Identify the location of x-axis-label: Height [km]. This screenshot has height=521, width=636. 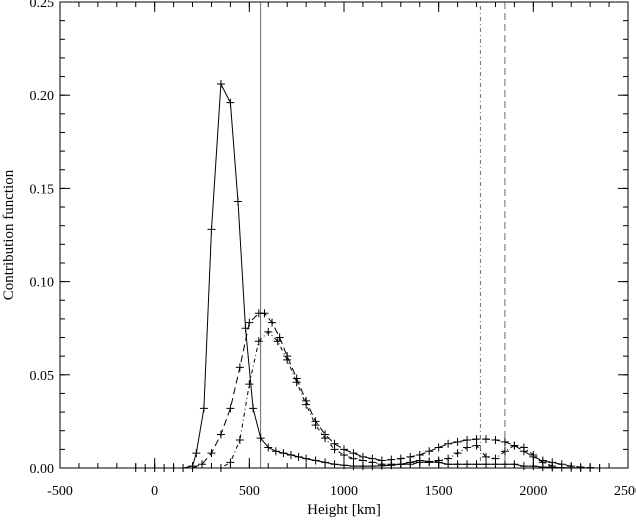
(344, 510).